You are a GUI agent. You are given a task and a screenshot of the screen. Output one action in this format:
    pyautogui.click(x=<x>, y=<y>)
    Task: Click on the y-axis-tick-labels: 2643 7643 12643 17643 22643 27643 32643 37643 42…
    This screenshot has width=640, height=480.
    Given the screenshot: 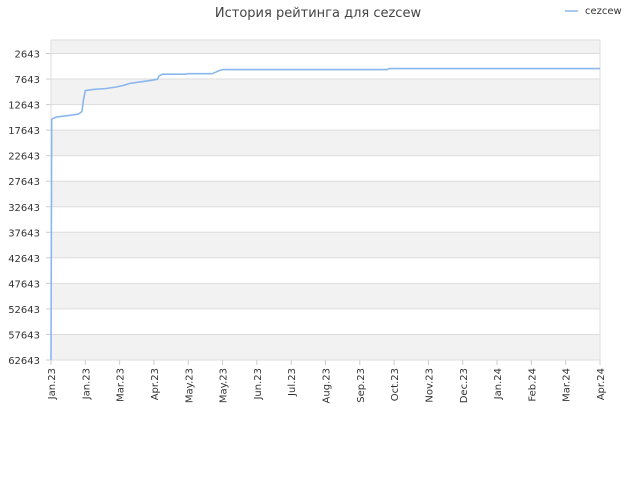 What is the action you would take?
    pyautogui.click(x=24, y=208)
    